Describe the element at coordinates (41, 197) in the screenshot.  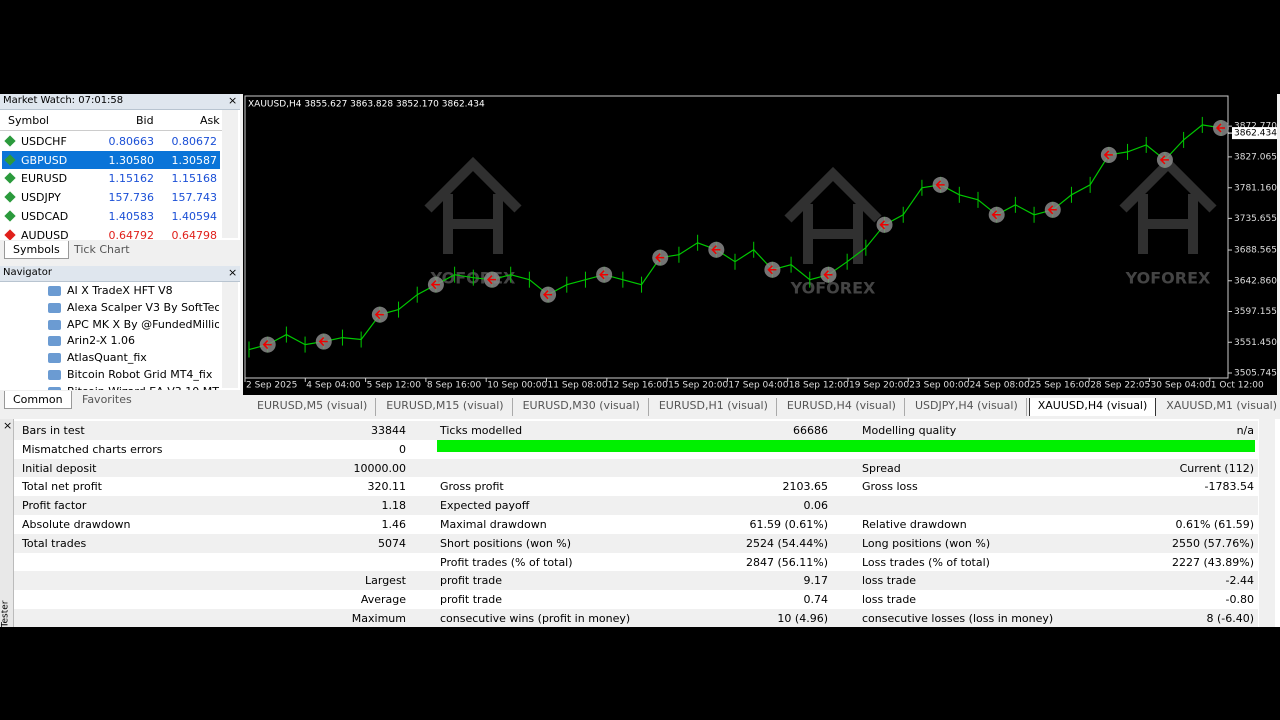
I see `symbol: USDJPY` at that location.